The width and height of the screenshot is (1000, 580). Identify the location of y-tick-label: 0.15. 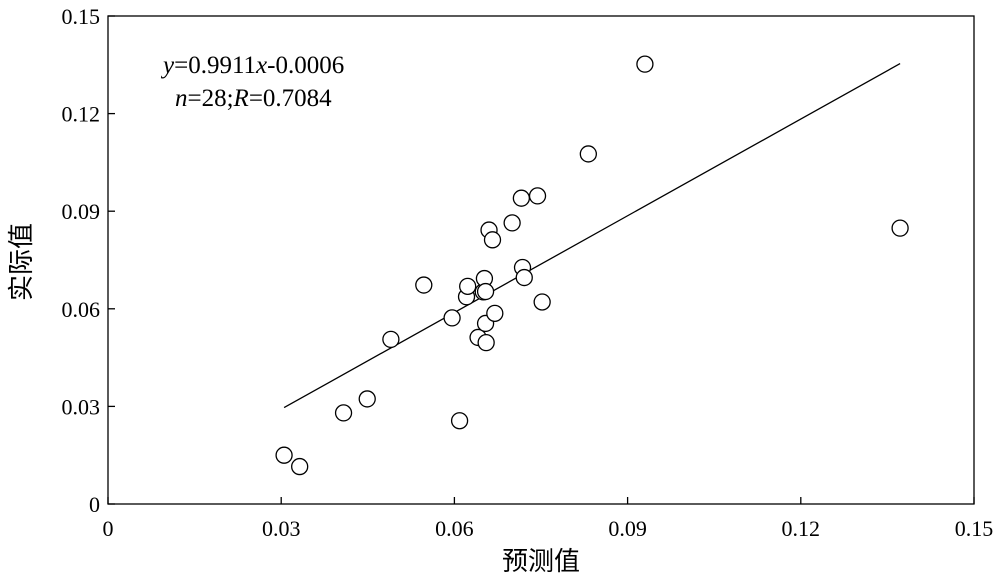
(81, 16).